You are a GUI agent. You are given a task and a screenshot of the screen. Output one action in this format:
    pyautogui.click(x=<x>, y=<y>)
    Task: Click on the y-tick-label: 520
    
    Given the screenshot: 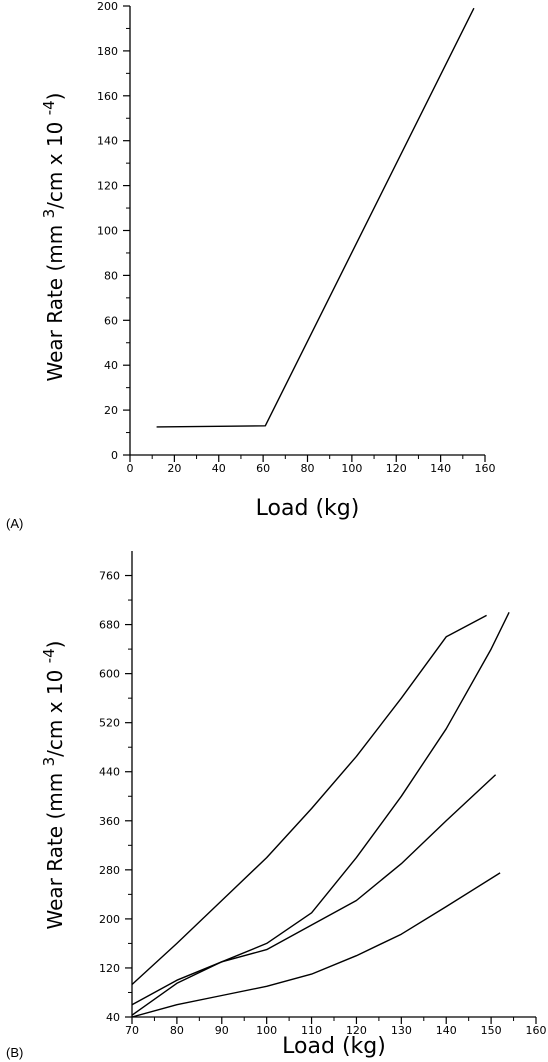 What is the action you would take?
    pyautogui.click(x=109, y=723)
    